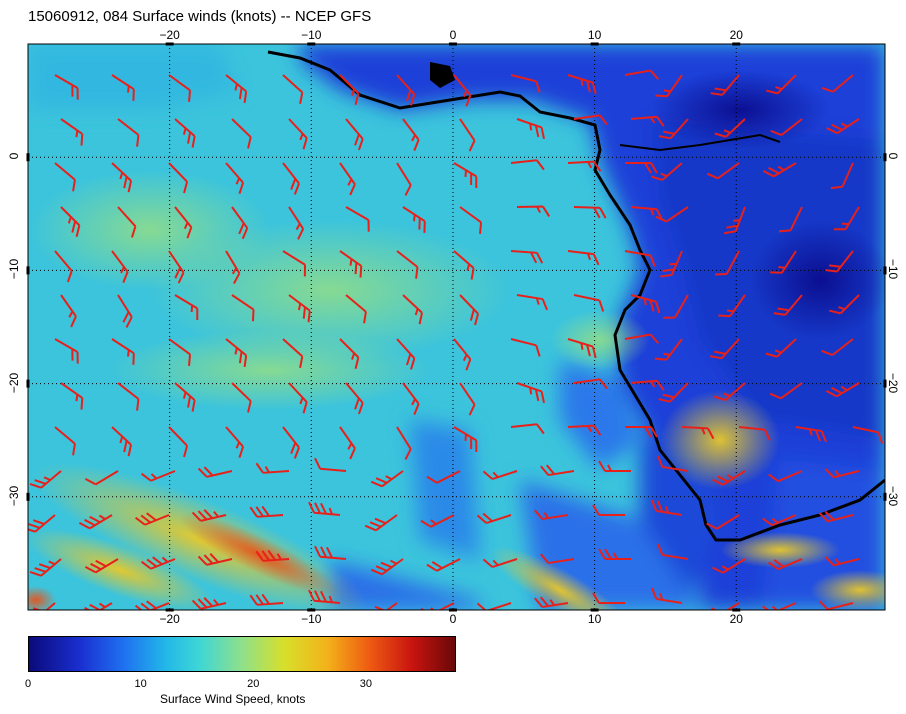 This screenshot has height=714, width=906. What do you see at coordinates (253, 684) in the screenshot?
I see `colorbar-tick-label: 20` at bounding box center [253, 684].